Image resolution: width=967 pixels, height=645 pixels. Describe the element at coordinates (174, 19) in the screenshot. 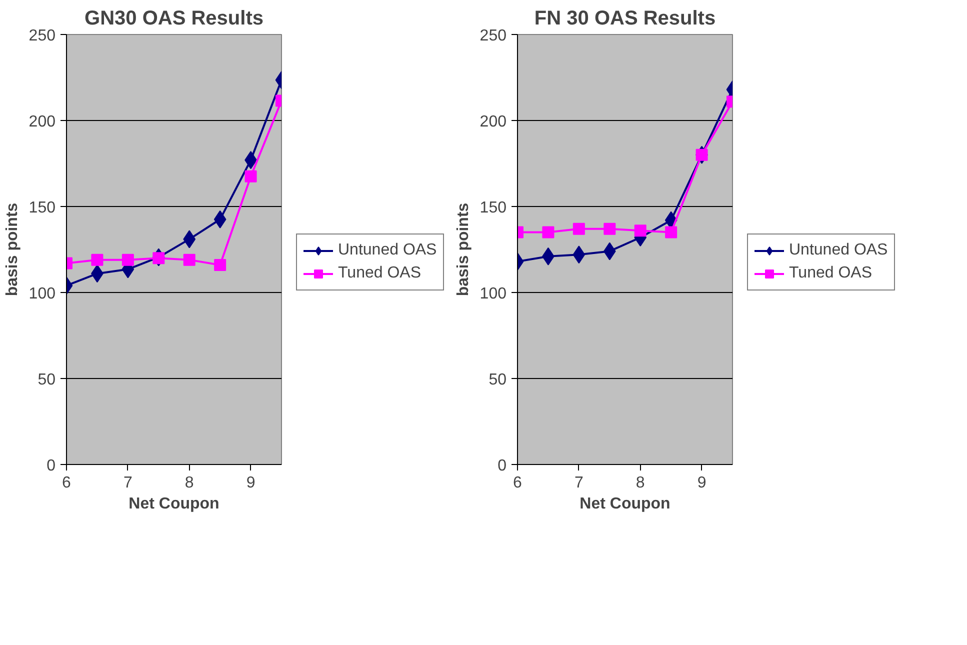

I see `chart-title: GN30 OAS Results` at that location.